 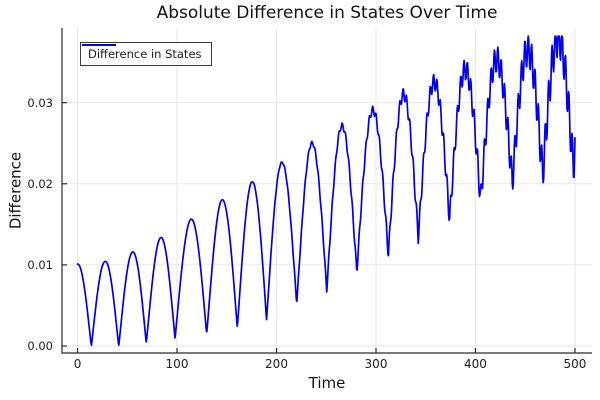 I want to click on legend-line-sample, so click(x=99, y=45).